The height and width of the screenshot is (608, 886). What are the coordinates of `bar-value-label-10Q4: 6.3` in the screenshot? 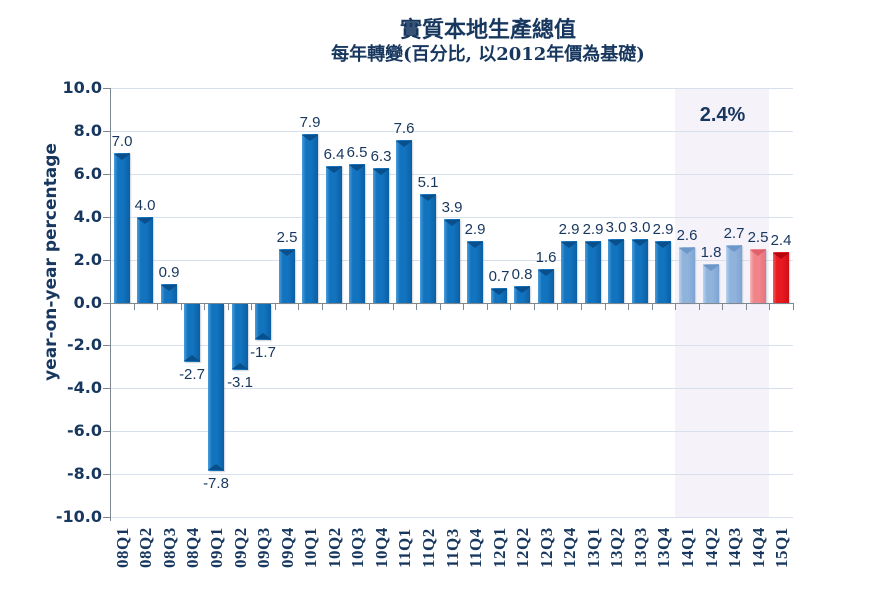 It's located at (381, 156).